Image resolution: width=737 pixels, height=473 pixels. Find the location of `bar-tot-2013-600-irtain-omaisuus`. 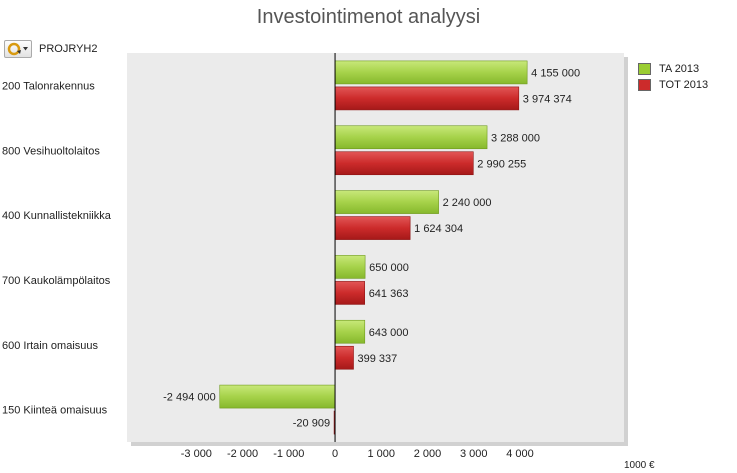

bar-tot-2013-600-irtain-omaisuus is located at coordinates (344, 357).